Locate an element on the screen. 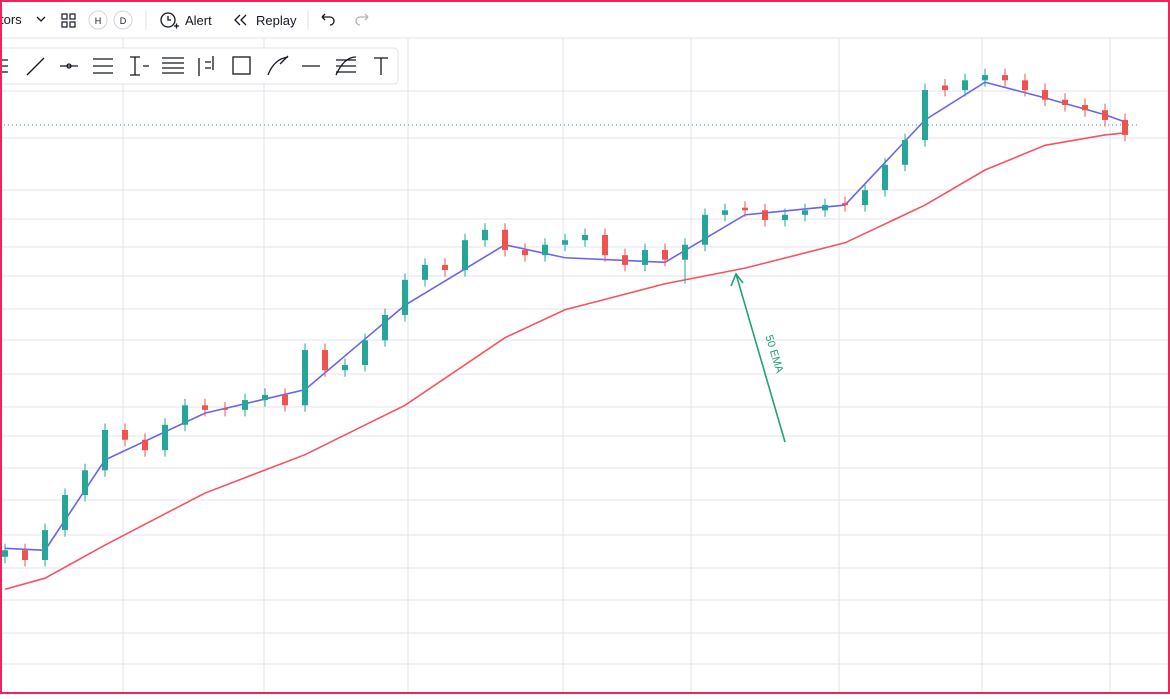 This screenshot has height=699, width=1170. redo-button is located at coordinates (362, 19).